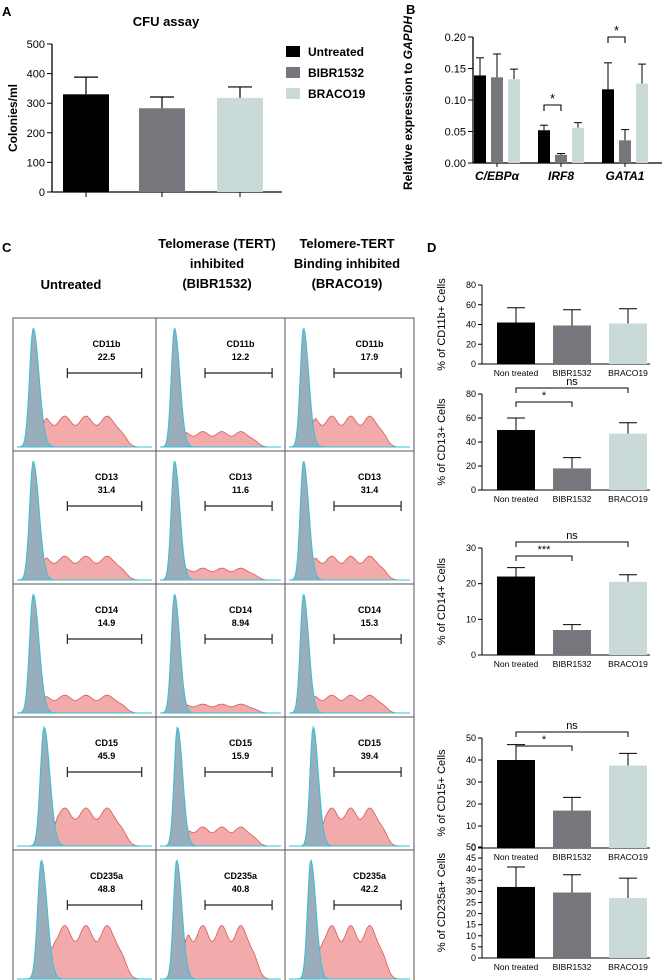 The width and height of the screenshot is (666, 980). I want to click on category-label: GATA1, so click(625, 176).